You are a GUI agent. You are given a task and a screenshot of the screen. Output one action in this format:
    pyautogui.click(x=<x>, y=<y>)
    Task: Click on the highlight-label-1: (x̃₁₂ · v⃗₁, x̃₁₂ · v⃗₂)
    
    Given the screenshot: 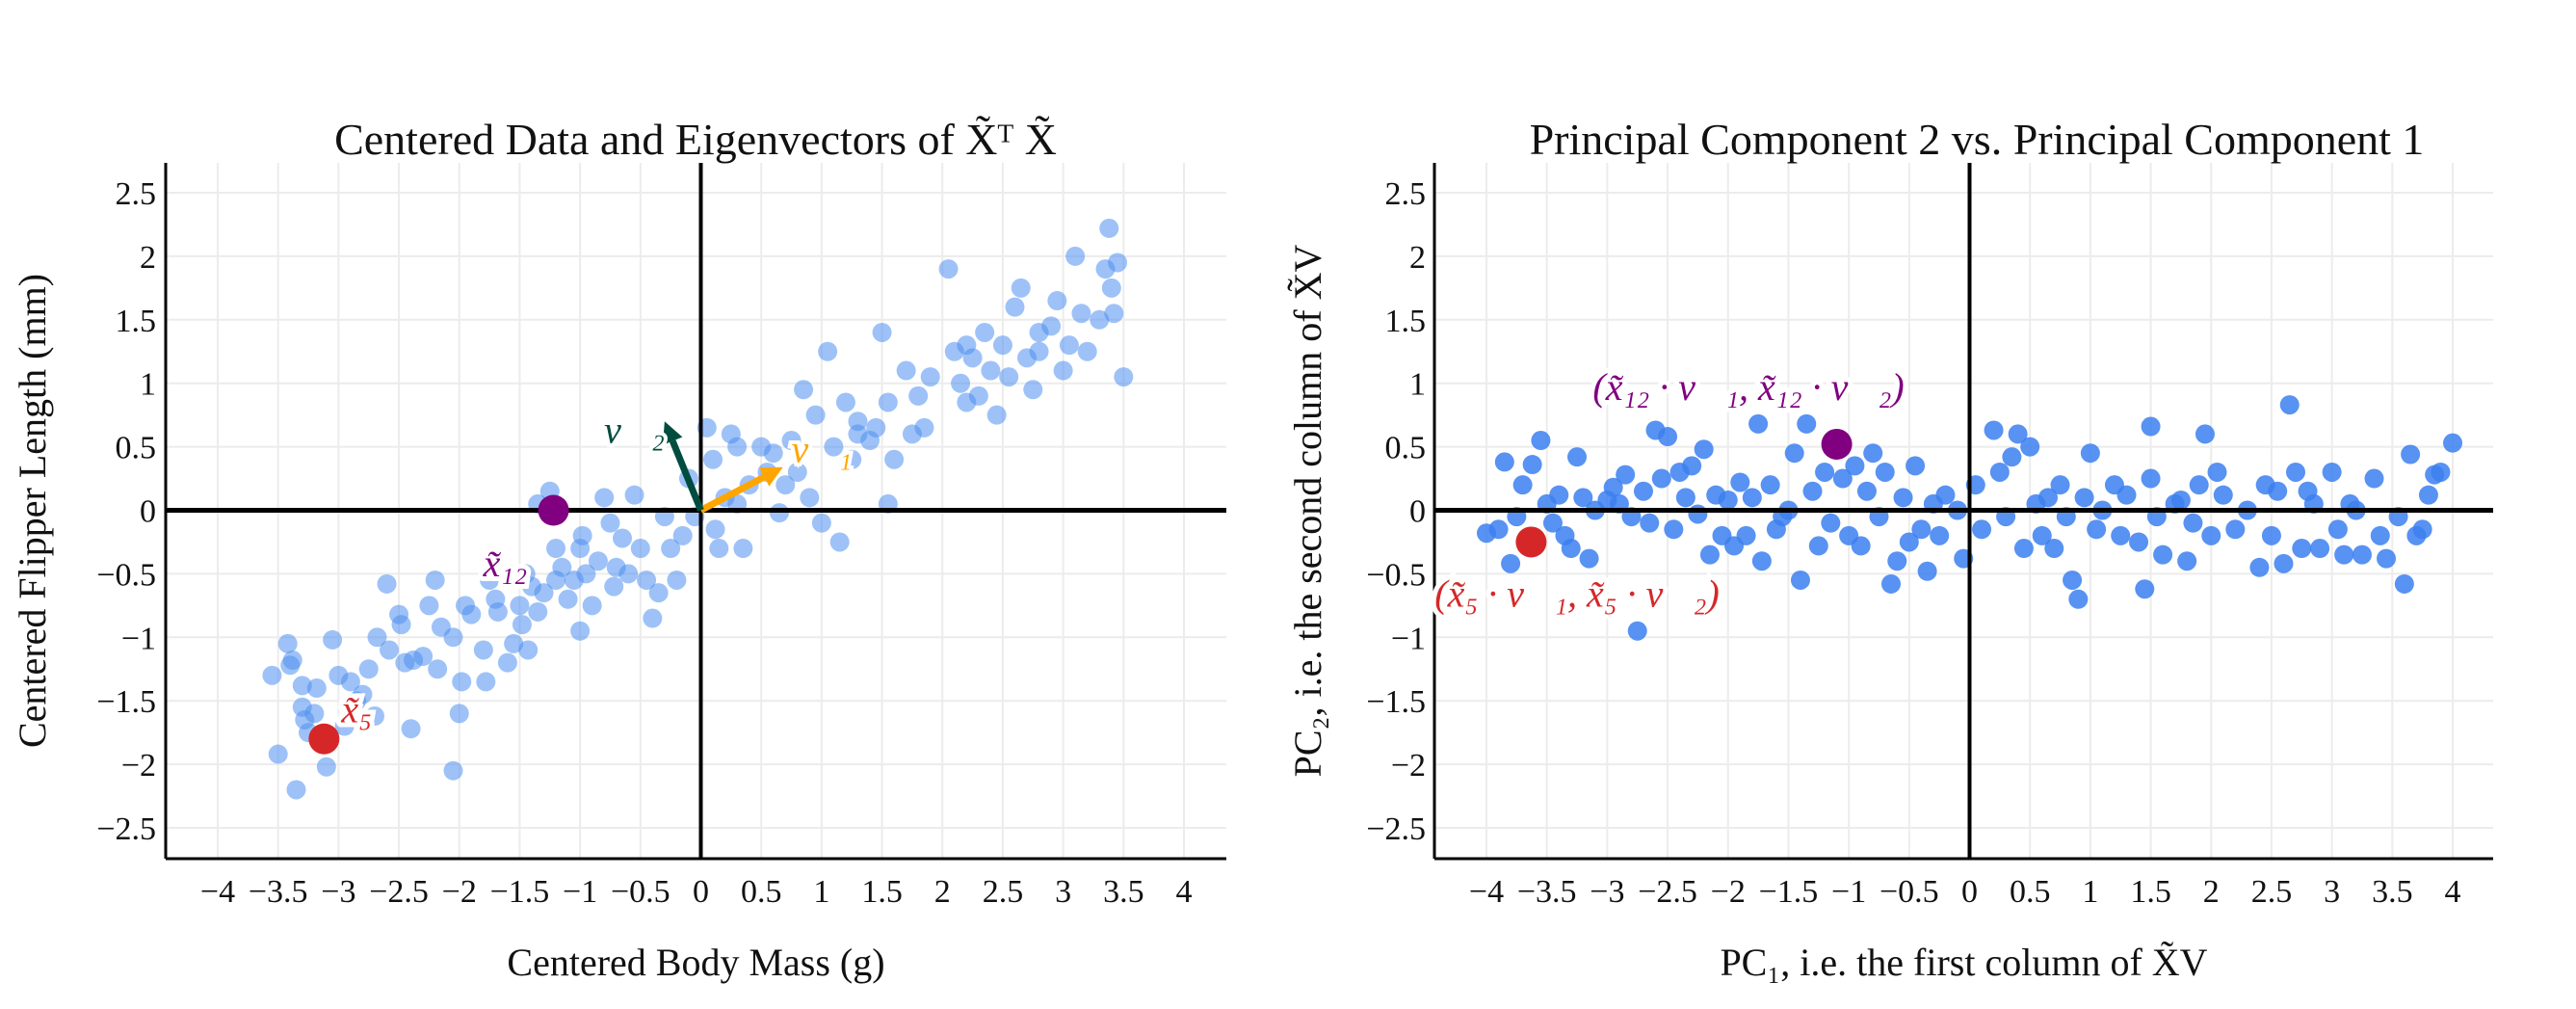 What is the action you would take?
    pyautogui.click(x=1748, y=387)
    